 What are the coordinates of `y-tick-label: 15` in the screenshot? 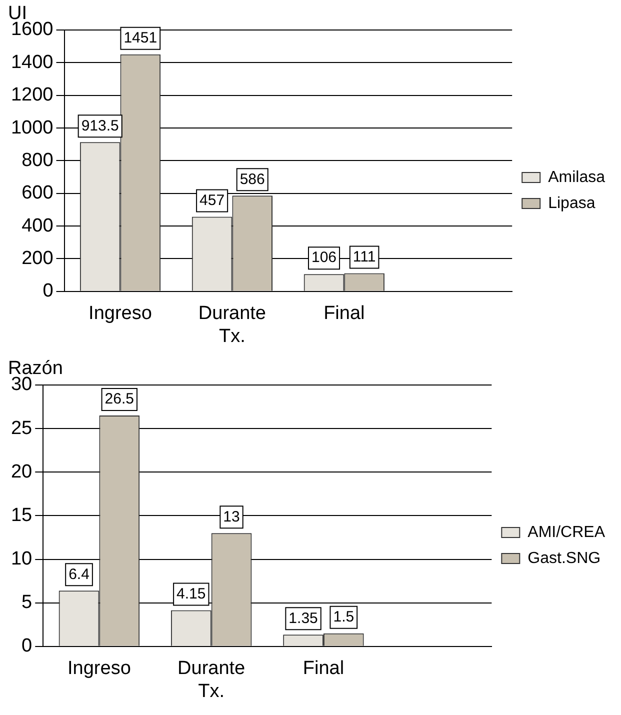 It's located at (21, 515).